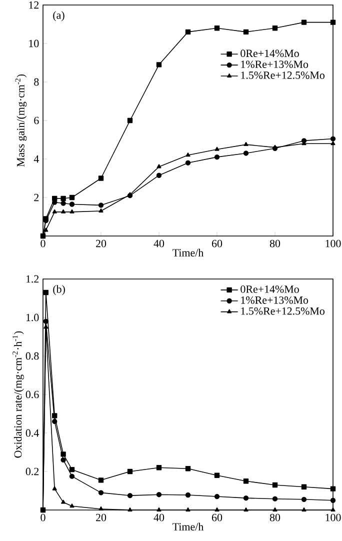 The image size is (342, 541). What do you see at coordinates (34, 44) in the screenshot?
I see `y-tick-label: 10` at bounding box center [34, 44].